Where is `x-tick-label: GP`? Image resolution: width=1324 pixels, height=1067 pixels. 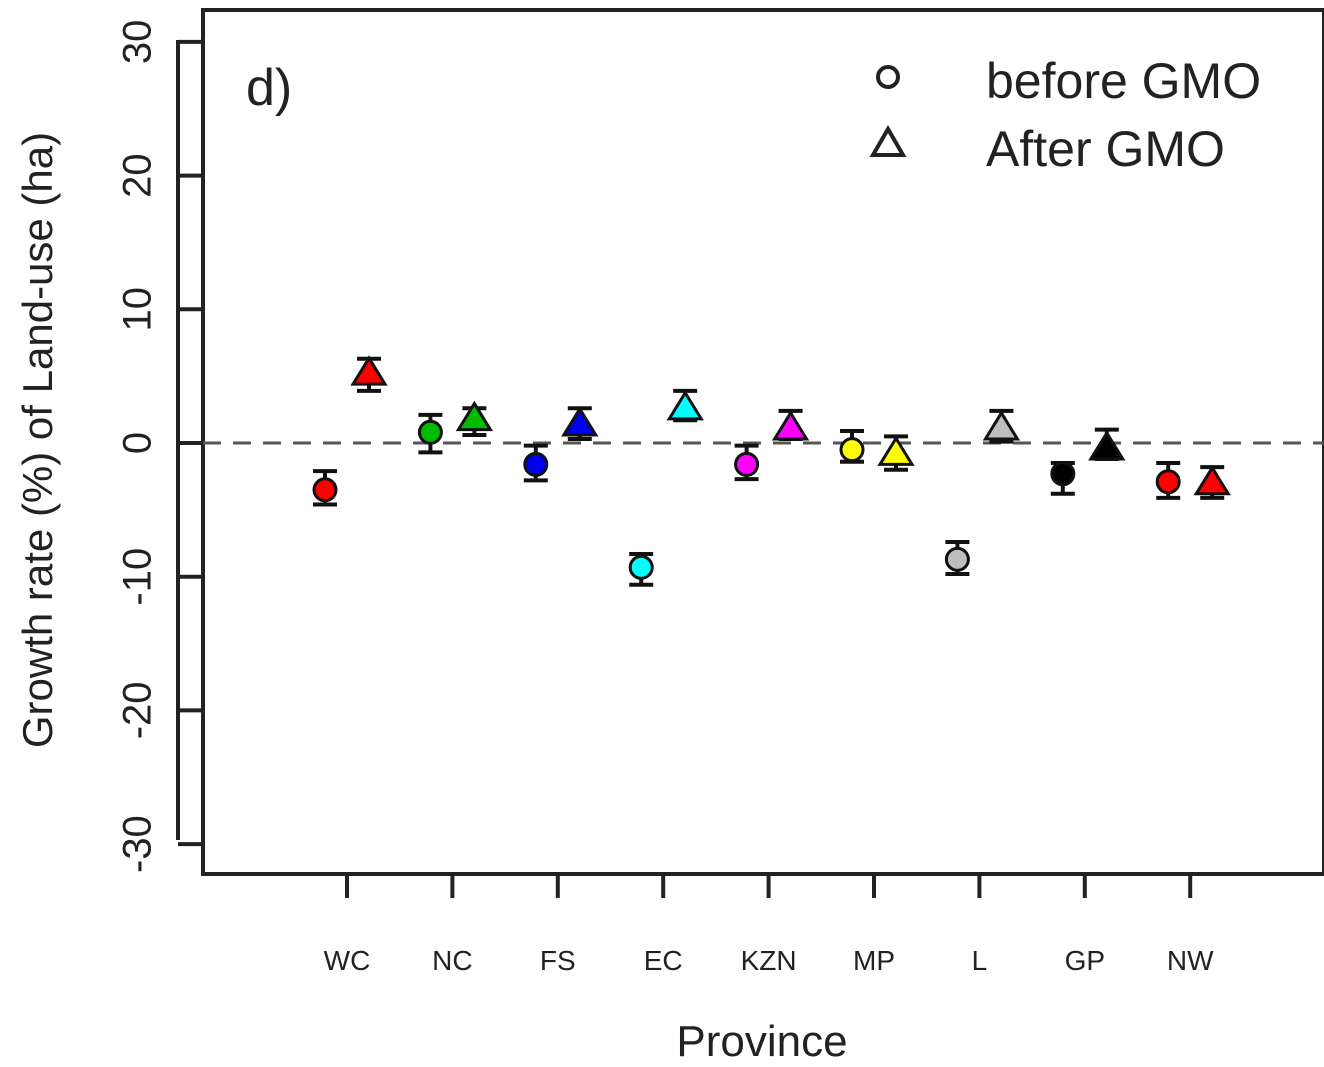
x-tick-label: GP is located at coordinates (1085, 960).